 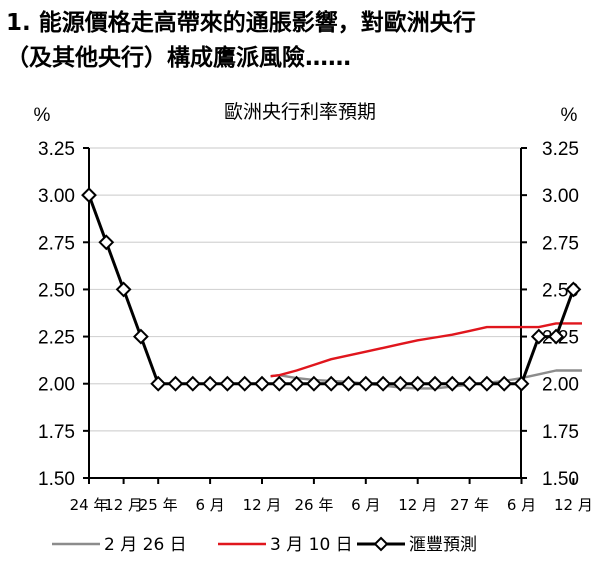 I want to click on y-ticks-left: 3.25 3.00 2.75 2.50 2.25 2.00 1.75 1.50, so click(x=56, y=314).